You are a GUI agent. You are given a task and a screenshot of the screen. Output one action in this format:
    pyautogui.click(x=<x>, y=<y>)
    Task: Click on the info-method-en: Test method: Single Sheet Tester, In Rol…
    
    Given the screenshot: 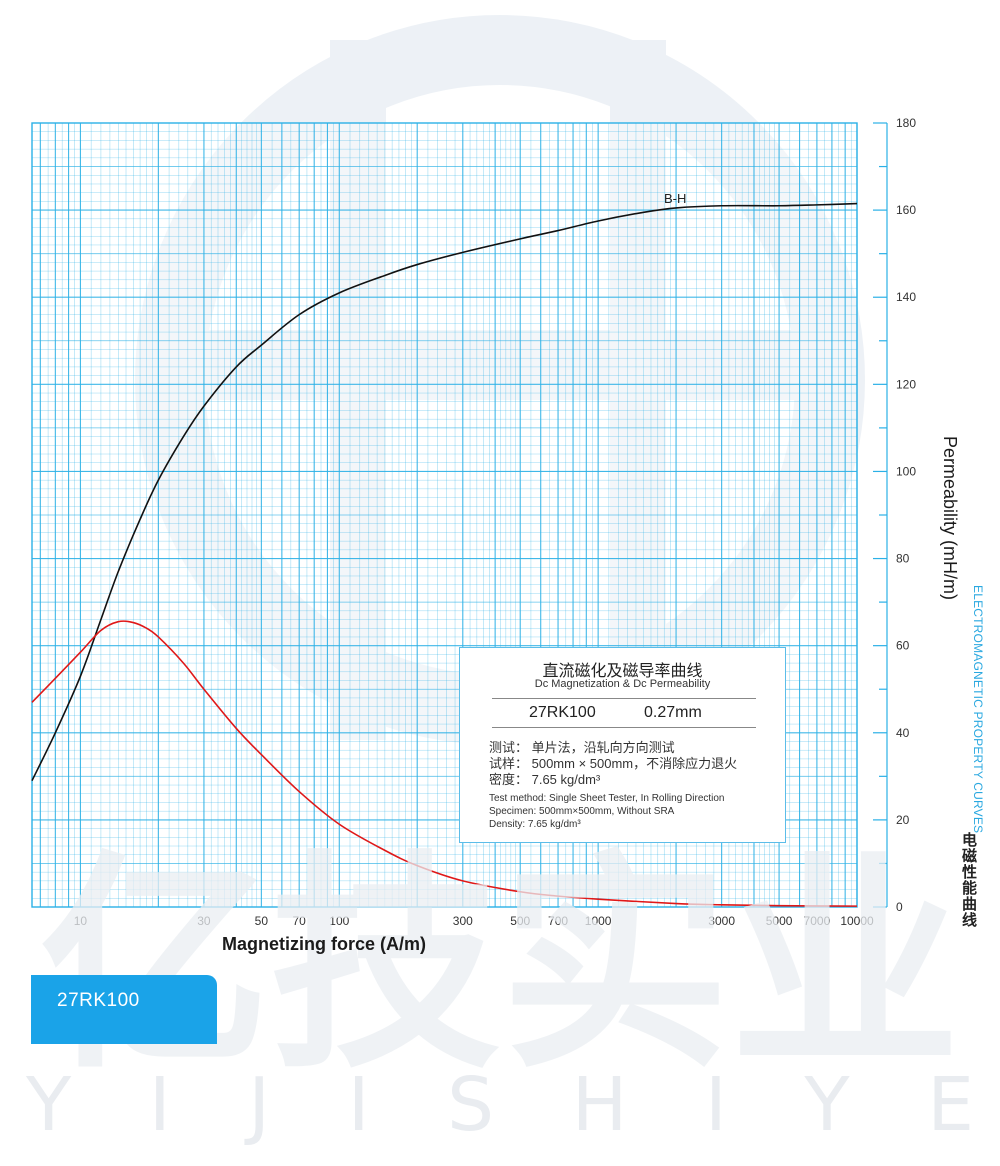 What is the action you would take?
    pyautogui.click(x=607, y=798)
    